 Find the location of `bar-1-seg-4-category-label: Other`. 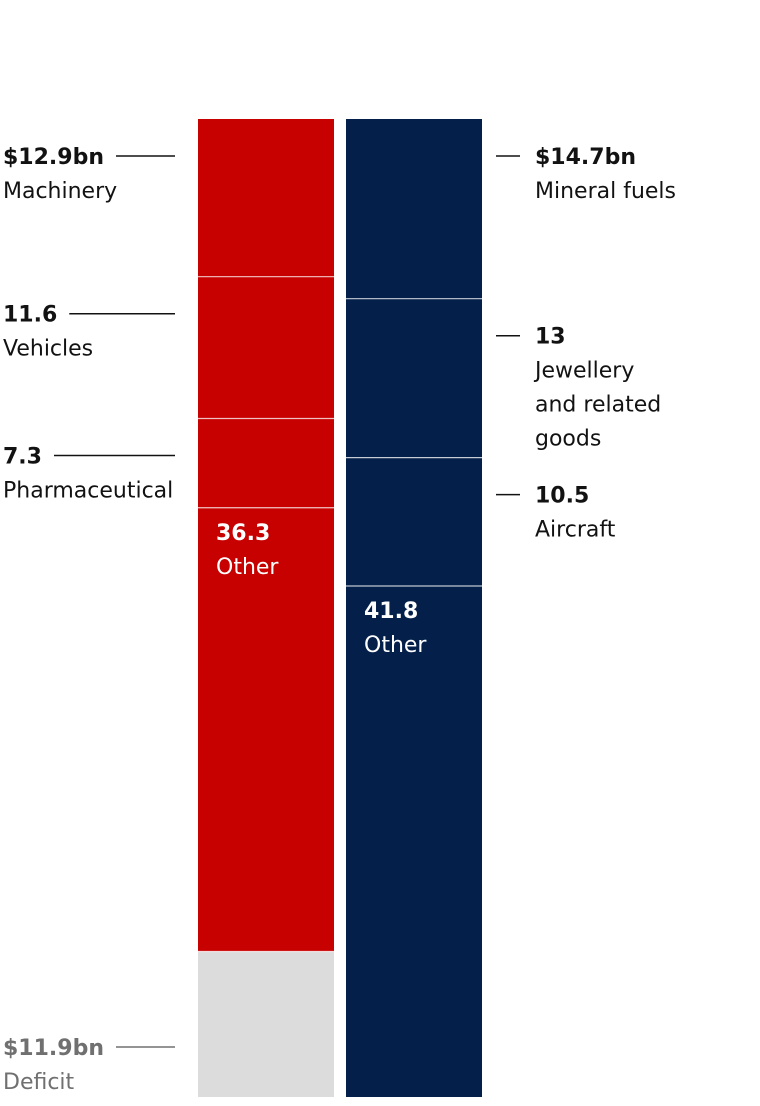

bar-1-seg-4-category-label: Other is located at coordinates (247, 567).